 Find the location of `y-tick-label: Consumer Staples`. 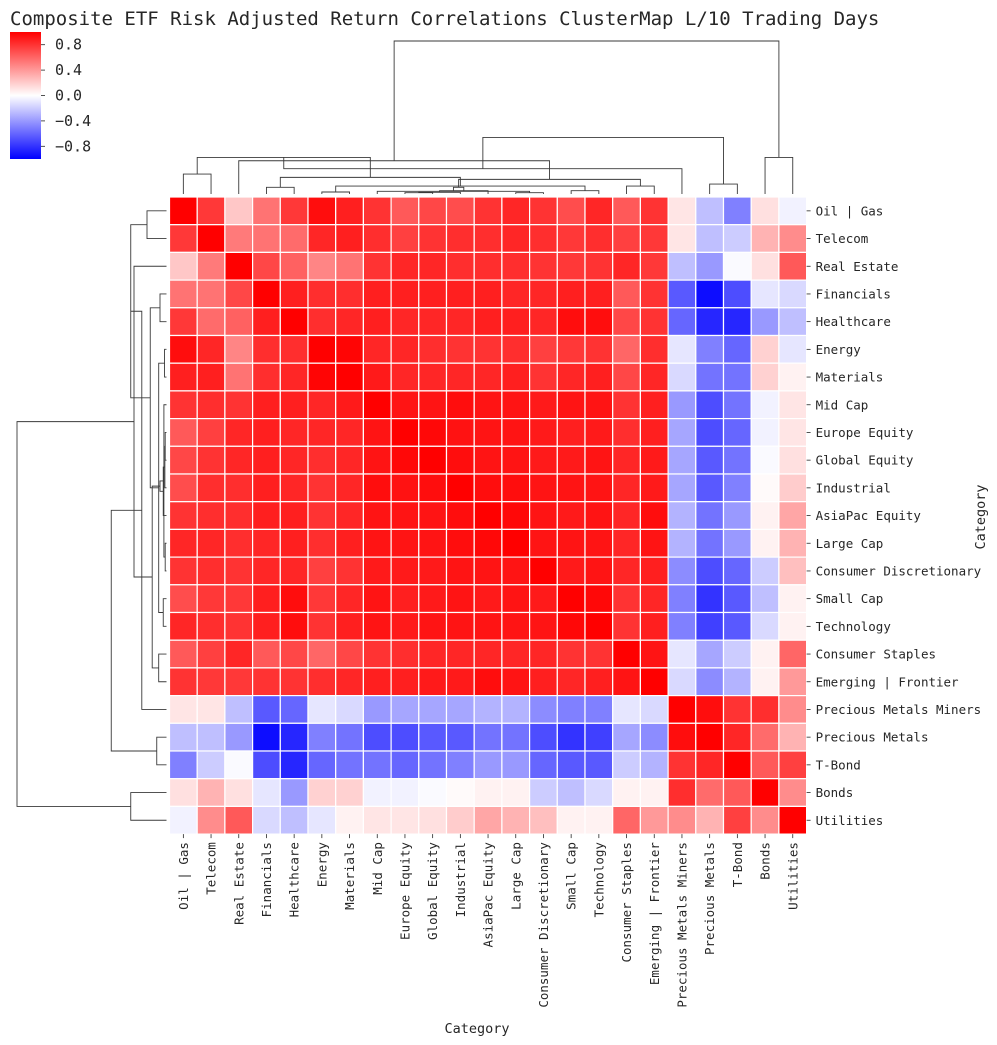

y-tick-label: Consumer Staples is located at coordinates (876, 654).